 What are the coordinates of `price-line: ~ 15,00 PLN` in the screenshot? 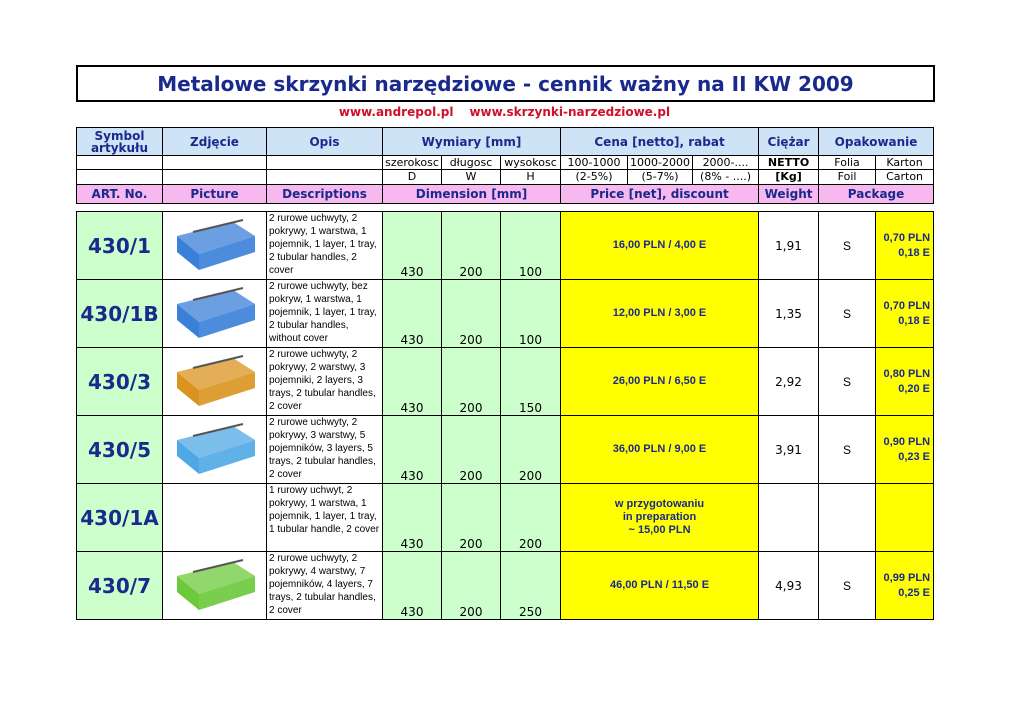 It's located at (659, 530).